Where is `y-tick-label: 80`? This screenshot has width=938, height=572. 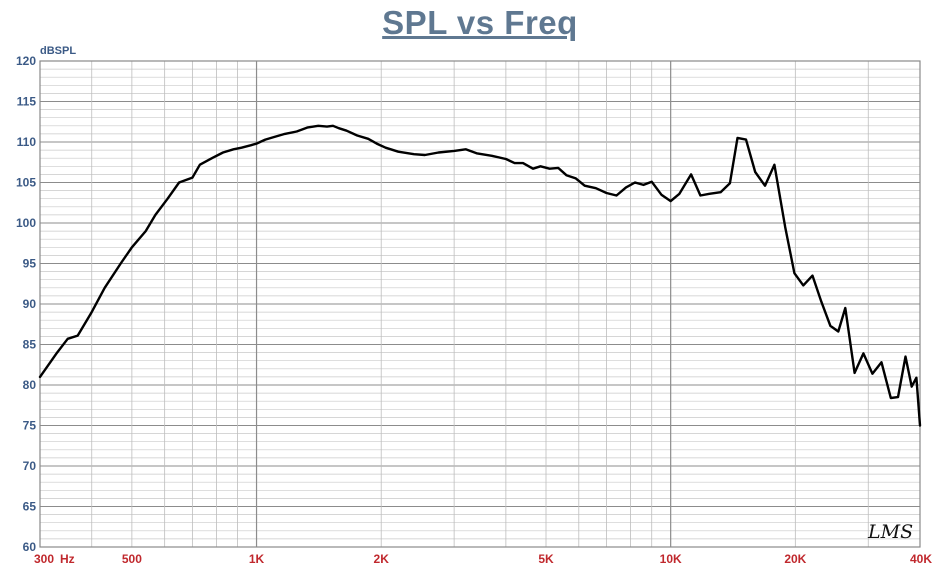 y-tick-label: 80 is located at coordinates (30, 385).